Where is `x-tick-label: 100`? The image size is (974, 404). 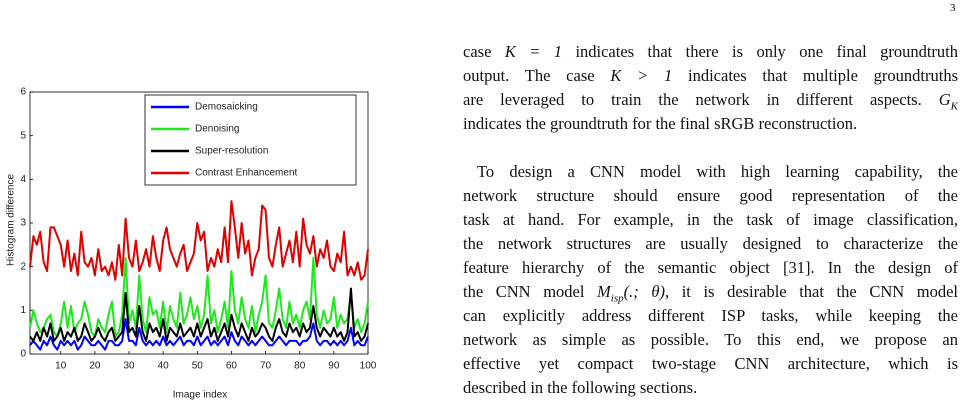
x-tick-label: 100 is located at coordinates (368, 366).